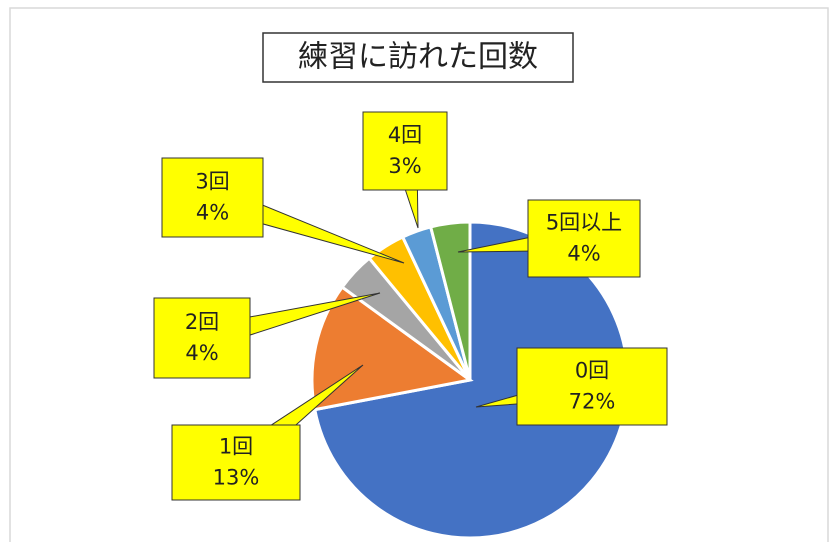  Describe the element at coordinates (592, 371) in the screenshot. I see `category-label: 0回` at that location.